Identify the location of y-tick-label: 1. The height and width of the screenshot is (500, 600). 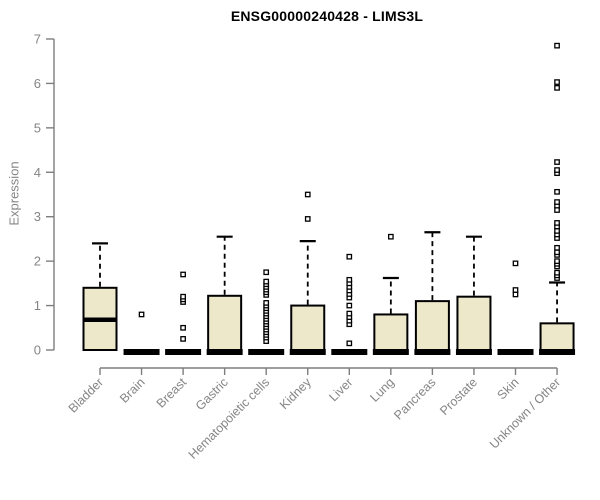
(37, 305).